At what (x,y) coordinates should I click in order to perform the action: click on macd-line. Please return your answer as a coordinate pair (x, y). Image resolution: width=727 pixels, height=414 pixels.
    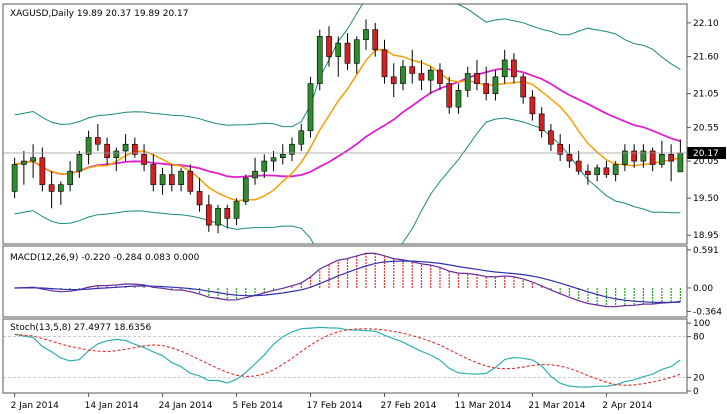
    Looking at the image, I should click on (347, 280).